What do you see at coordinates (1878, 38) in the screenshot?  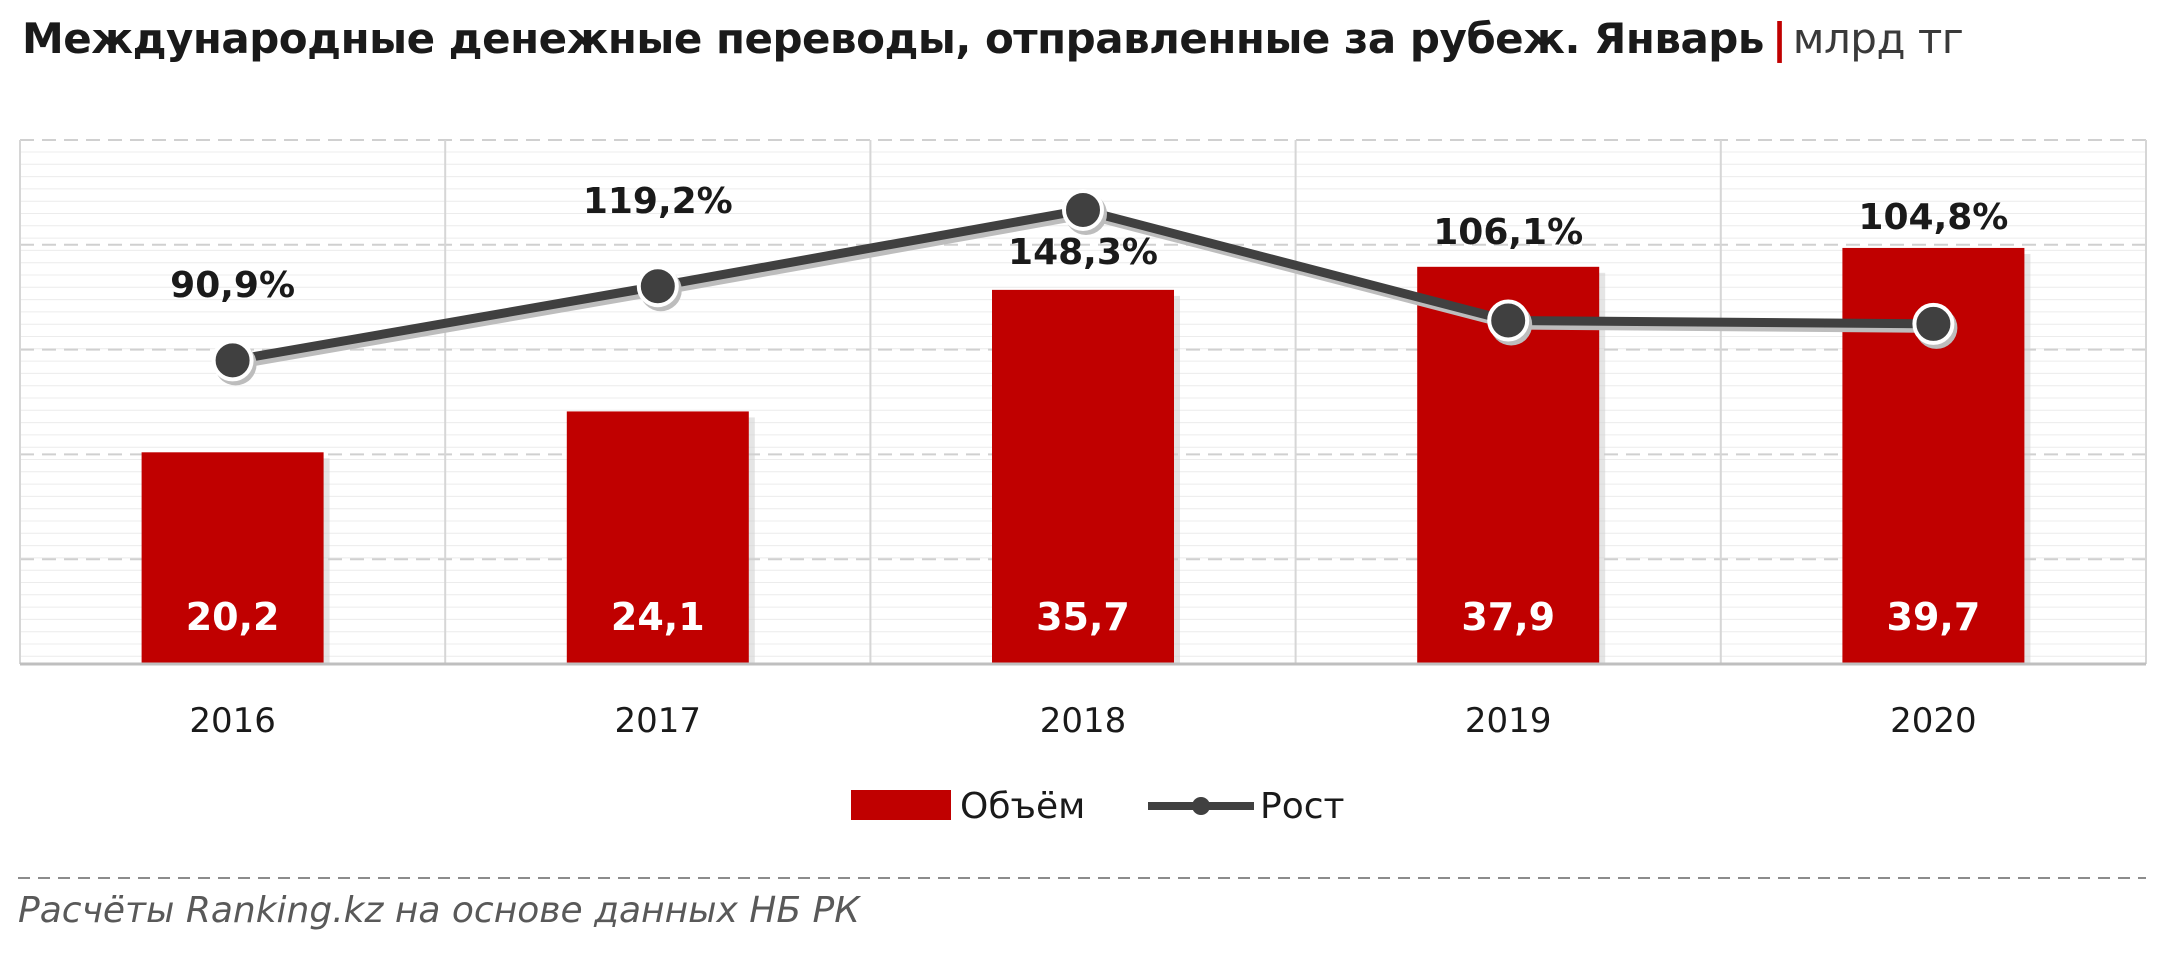 I see `chart-unit: млрд тг` at bounding box center [1878, 38].